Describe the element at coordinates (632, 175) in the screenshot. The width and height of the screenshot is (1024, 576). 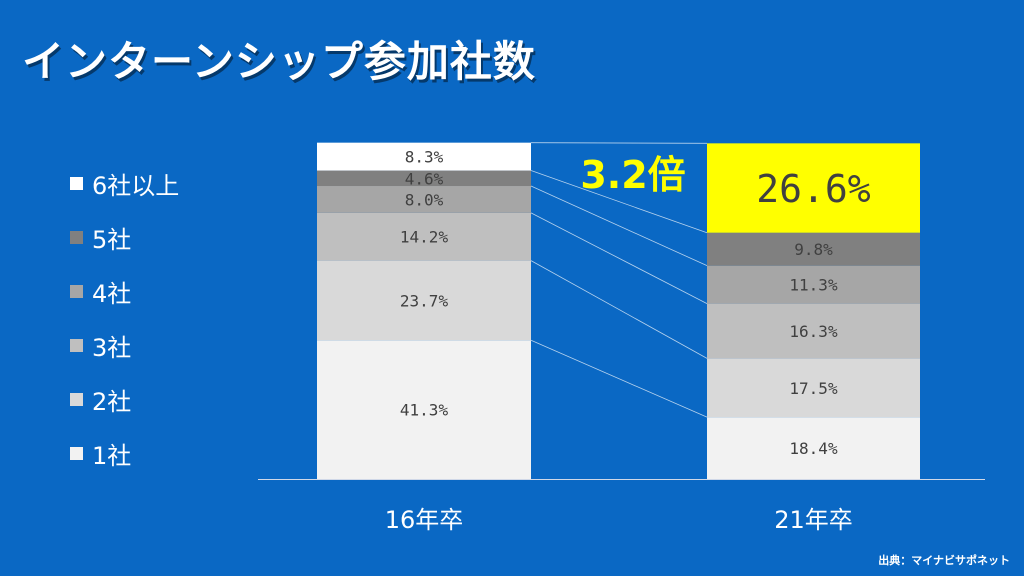
I see `ratio-callout: 3.2倍` at that location.